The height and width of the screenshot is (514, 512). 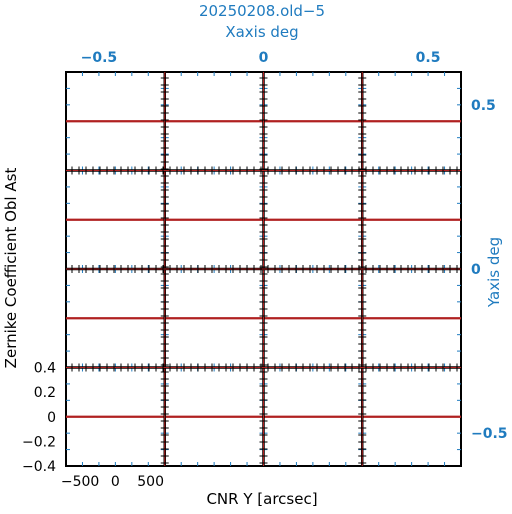 I want to click on left-tick-label: −0.2, so click(x=39, y=442).